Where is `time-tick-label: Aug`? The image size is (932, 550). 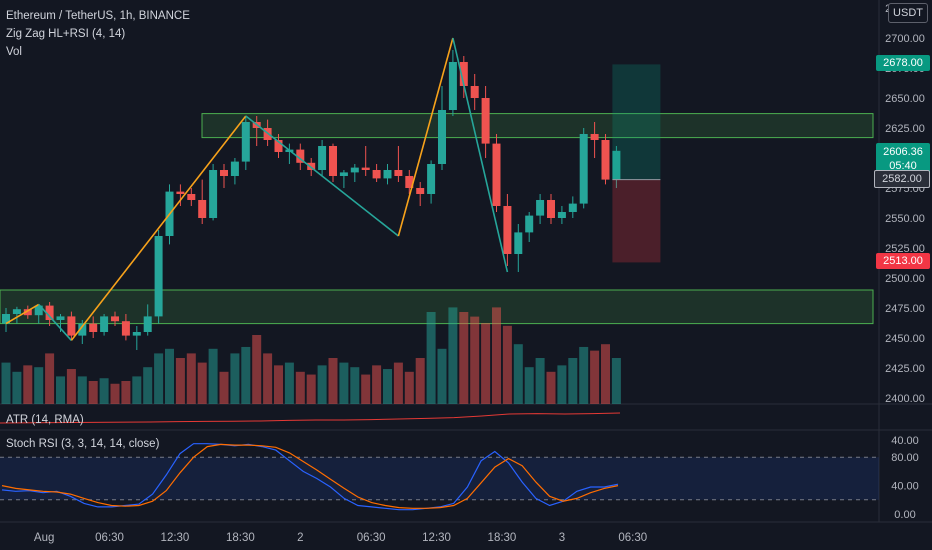
time-tick-label: Aug is located at coordinates (44, 538).